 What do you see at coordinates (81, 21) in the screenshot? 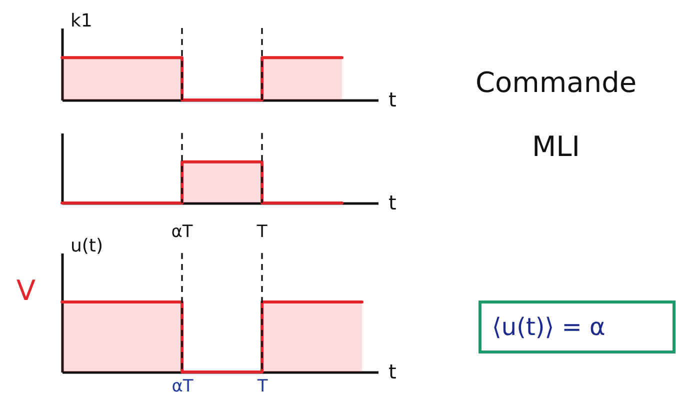
I see `y-axis-title: k1` at bounding box center [81, 21].